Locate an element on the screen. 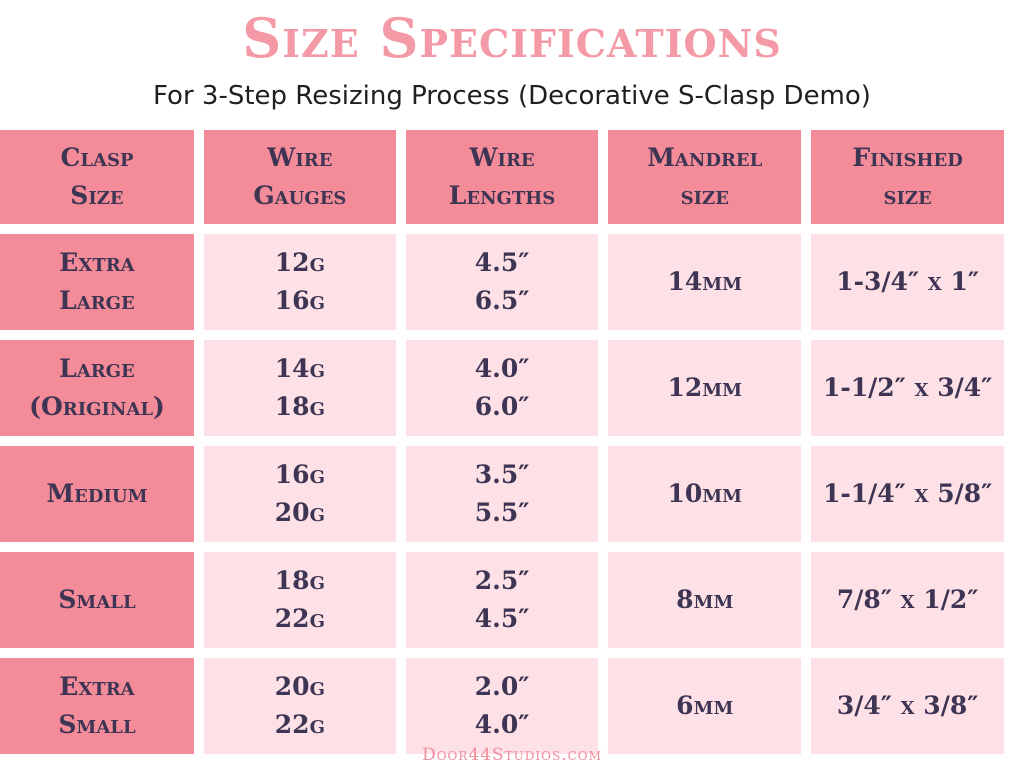  header-text: Lengths is located at coordinates (502, 195).